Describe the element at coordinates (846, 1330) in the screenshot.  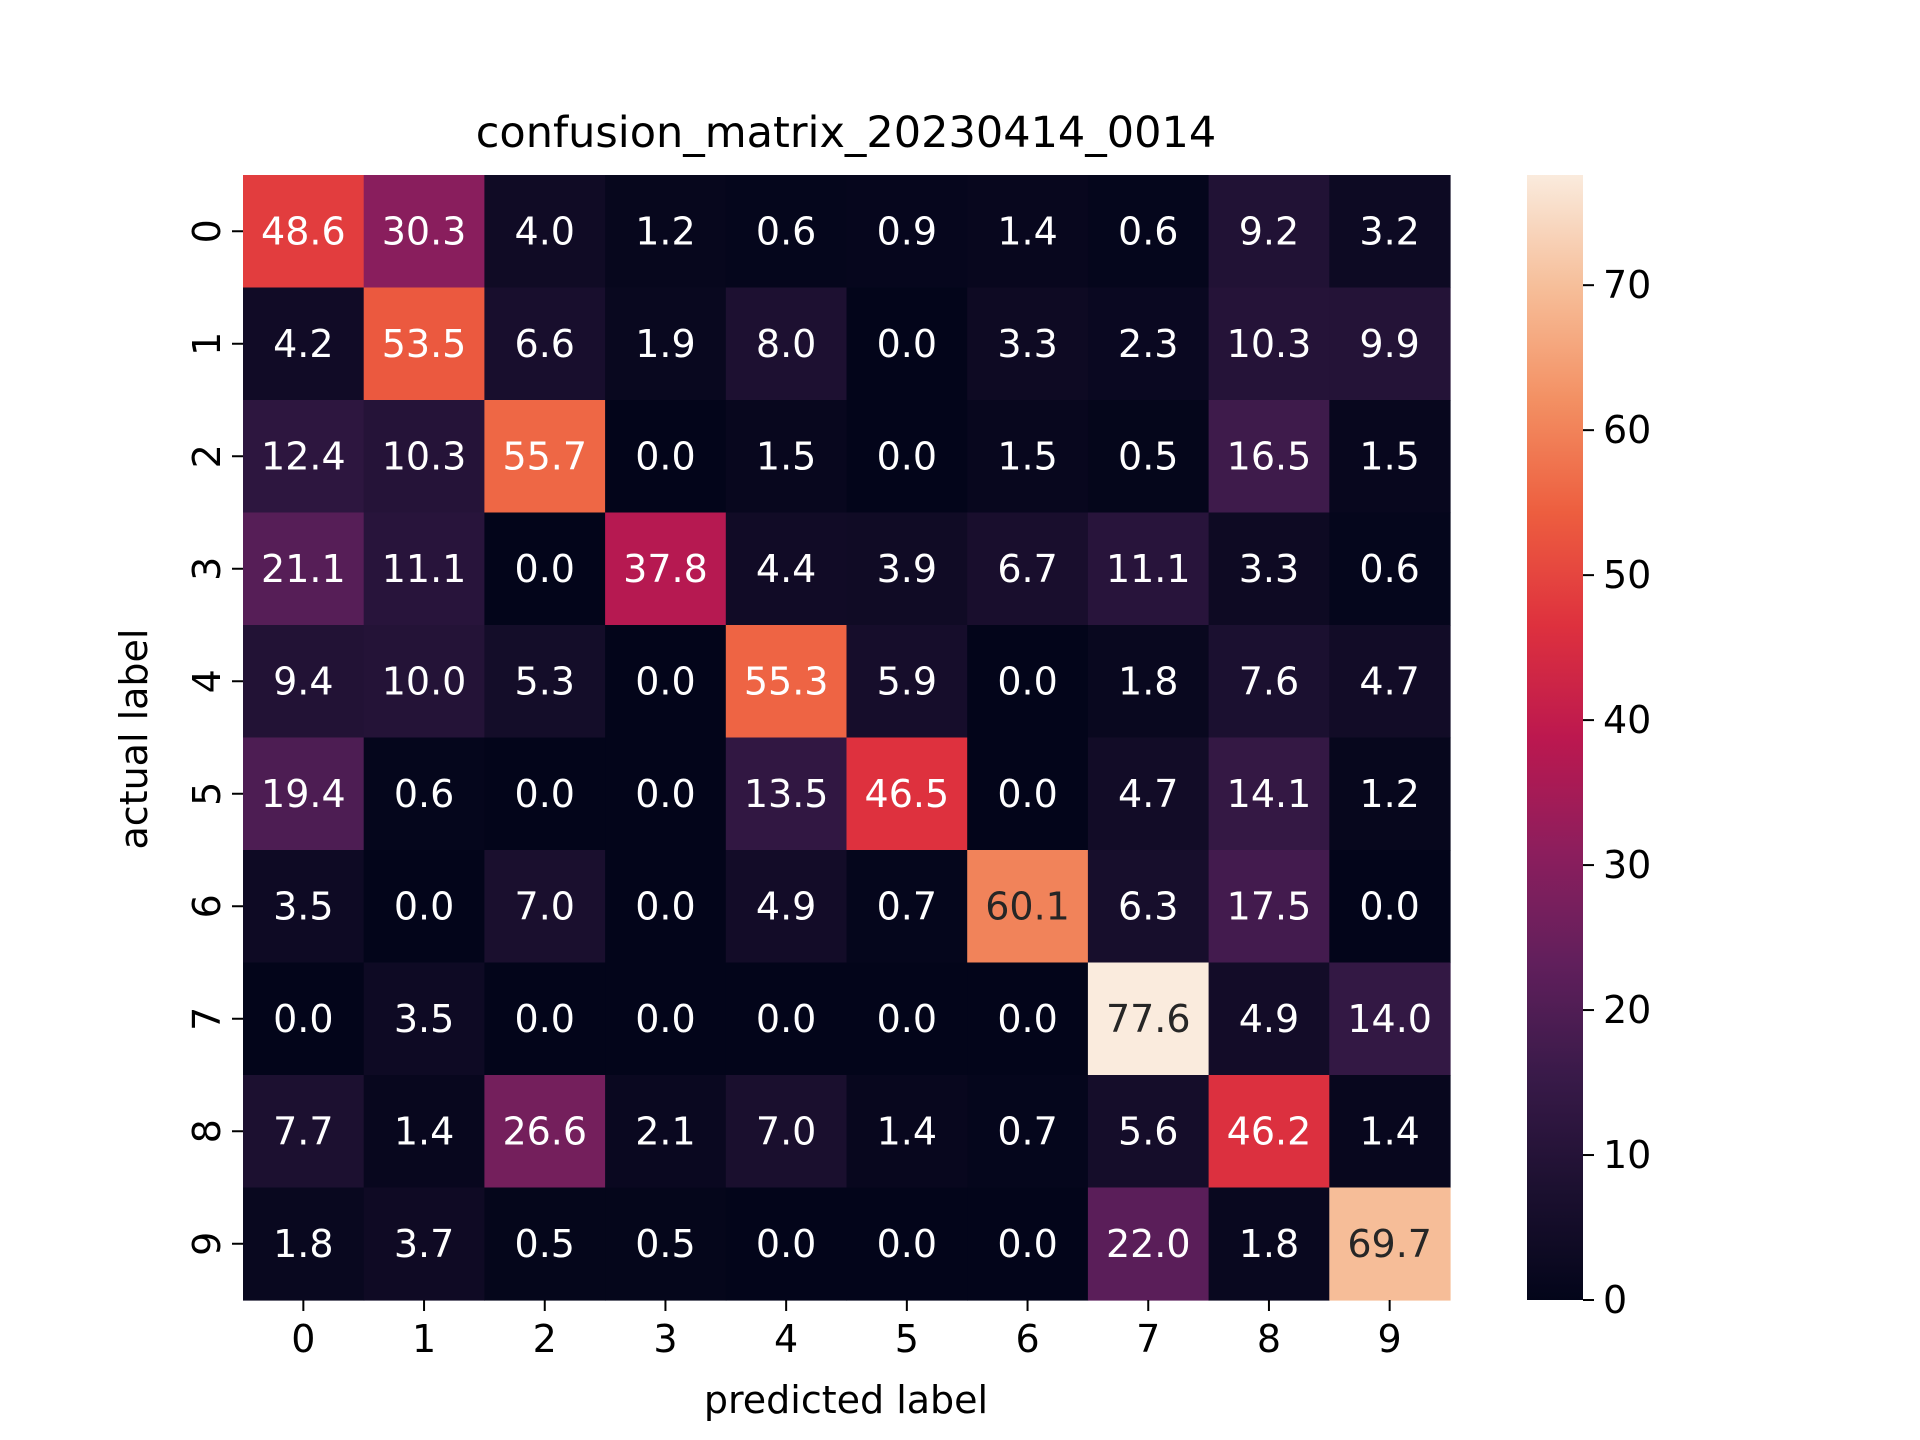
I see `x-axis-ticks: 0 1 2 3 4 5 6 7 8 9` at that location.